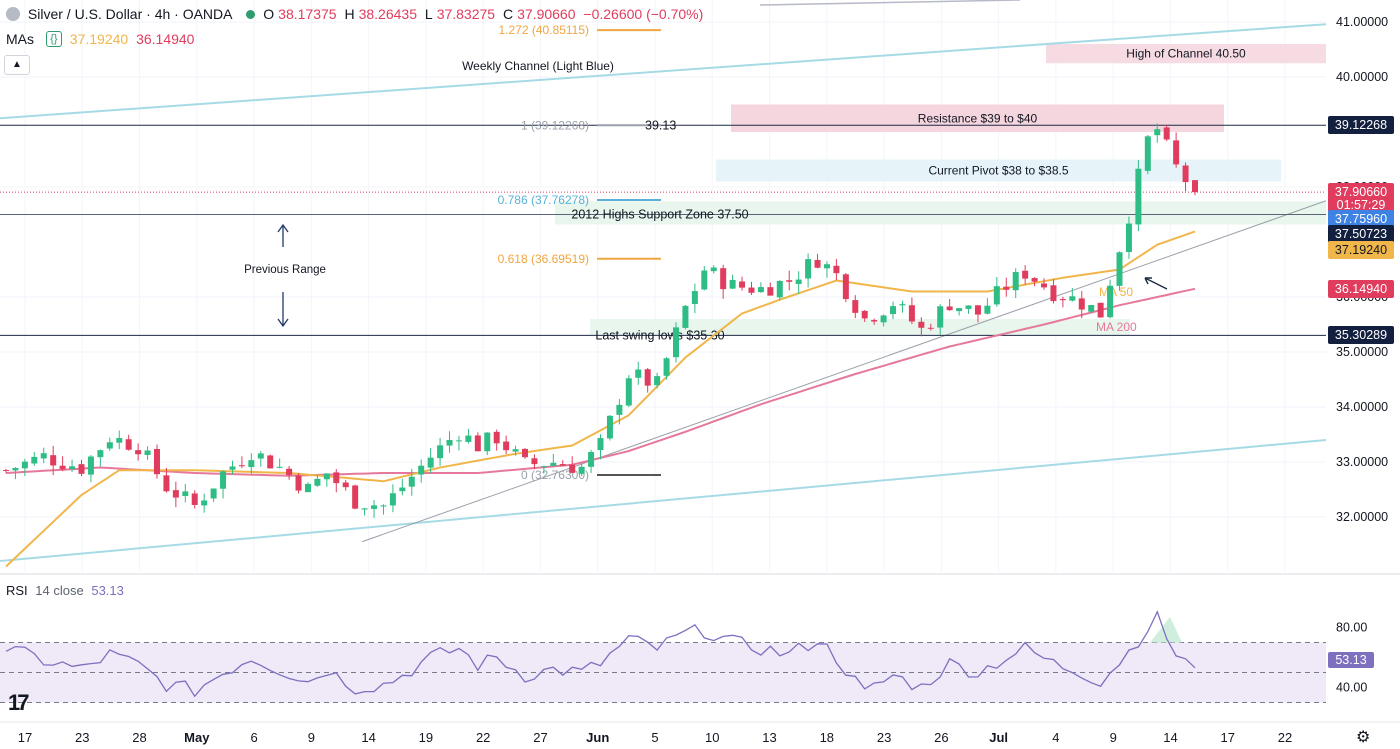  I want to click on high-value: 38.26435, so click(387, 14).